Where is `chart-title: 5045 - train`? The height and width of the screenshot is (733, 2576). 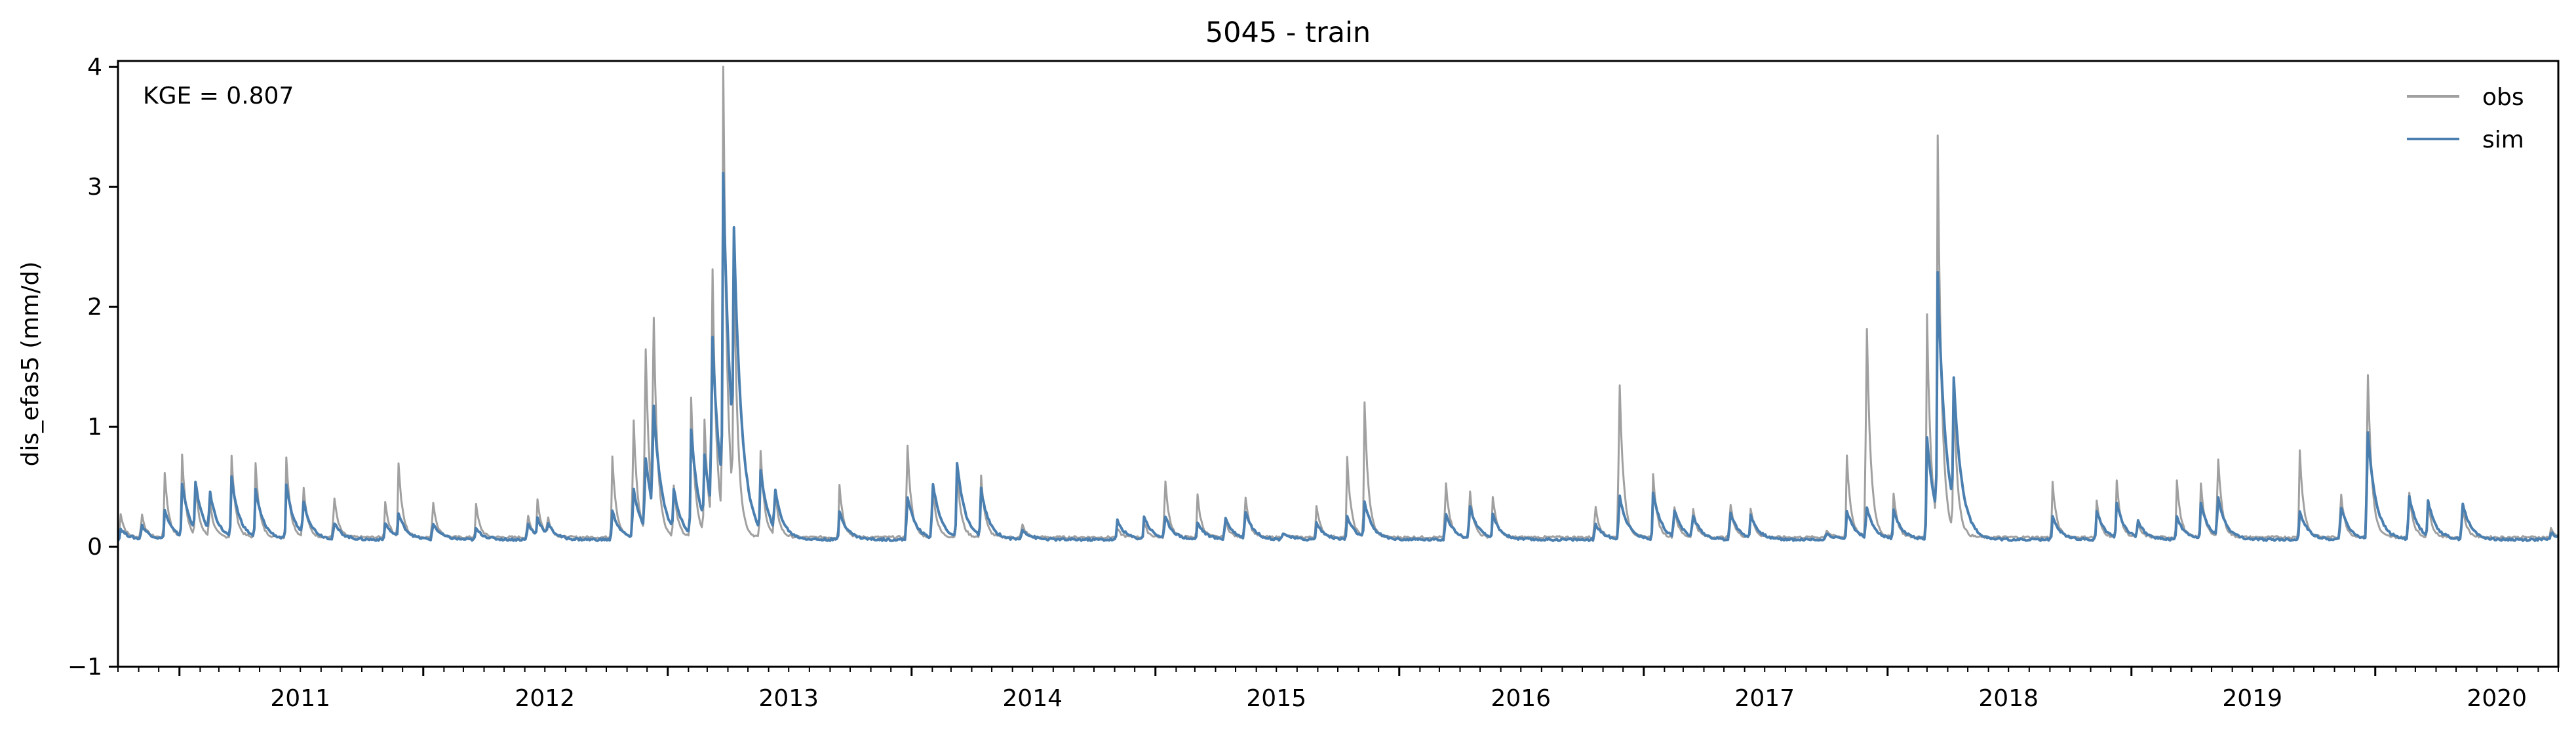
chart-title: 5045 - train is located at coordinates (1288, 32).